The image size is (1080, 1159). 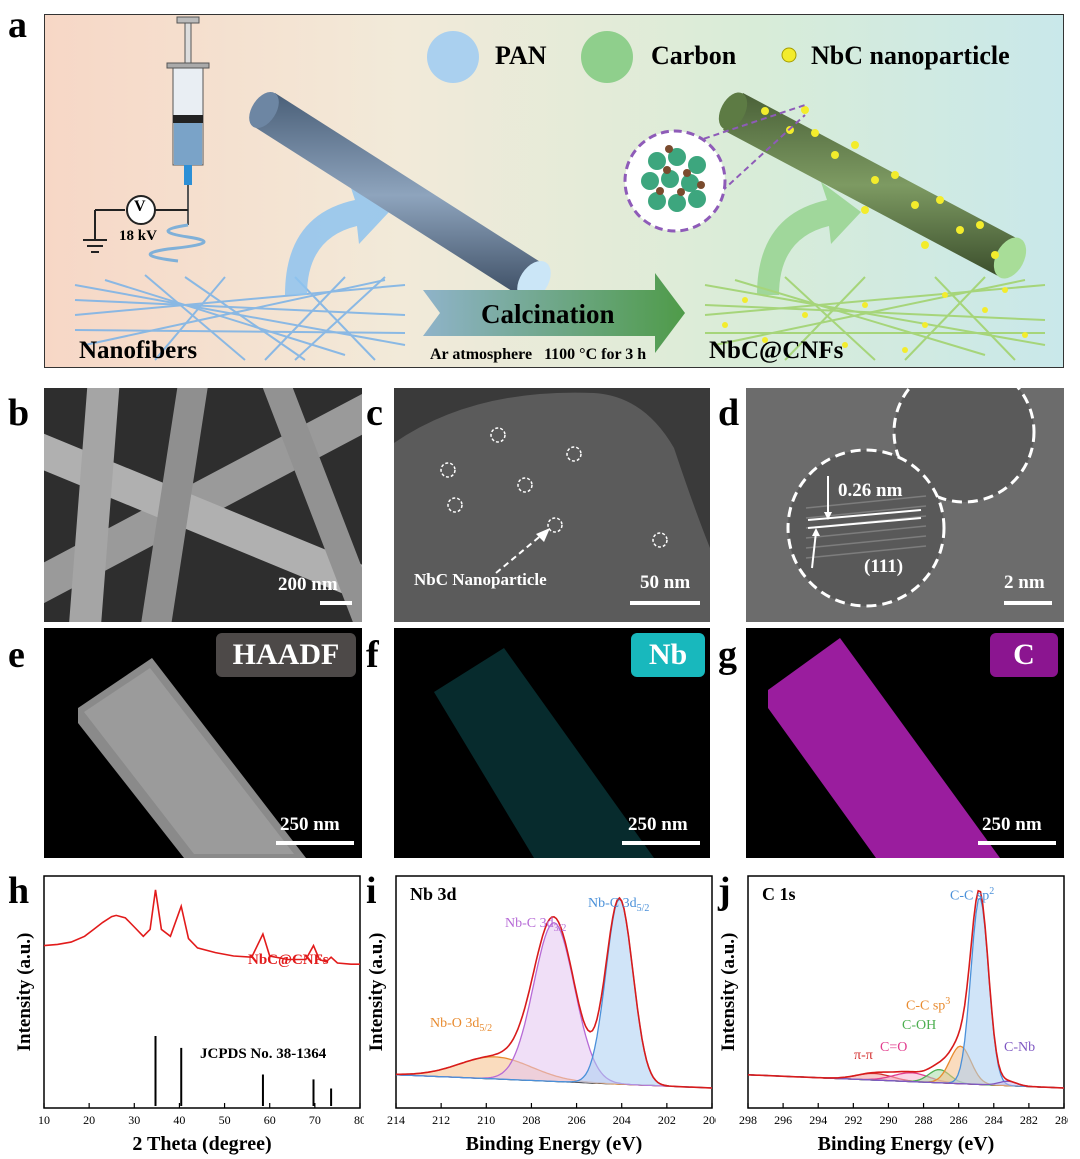 I want to click on panel-letter-a: a, so click(x=17, y=25).